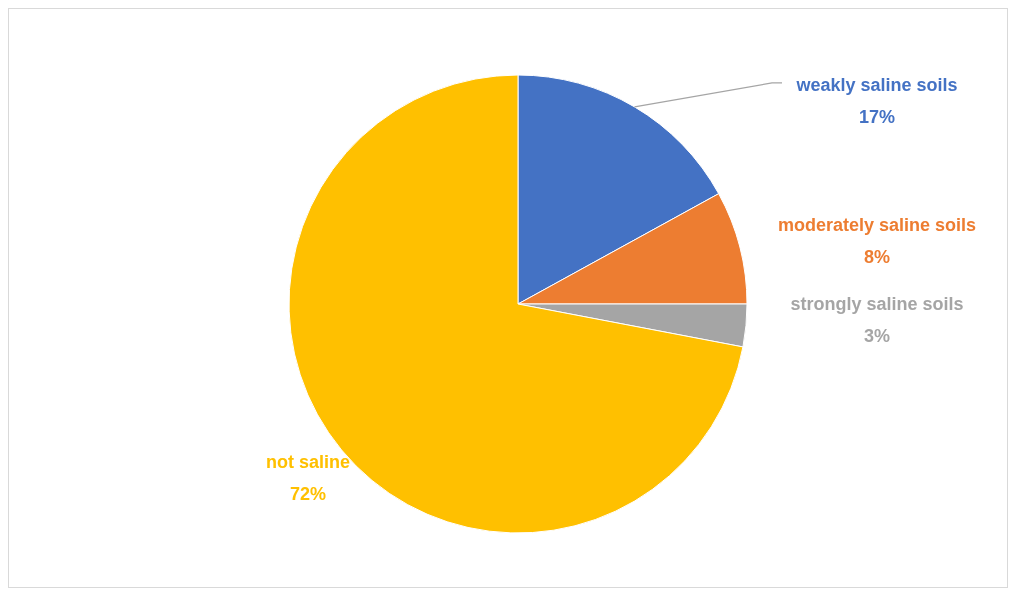 The width and height of the screenshot is (1014, 595). What do you see at coordinates (876, 84) in the screenshot?
I see `slice-label: weakly saline soils` at bounding box center [876, 84].